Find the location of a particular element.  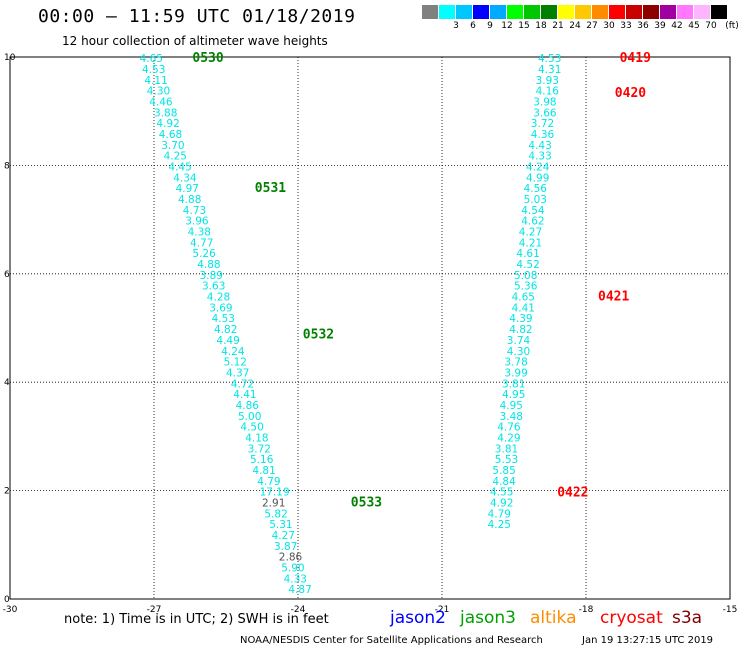

data-point-label: 4.81 is located at coordinates (263, 471).